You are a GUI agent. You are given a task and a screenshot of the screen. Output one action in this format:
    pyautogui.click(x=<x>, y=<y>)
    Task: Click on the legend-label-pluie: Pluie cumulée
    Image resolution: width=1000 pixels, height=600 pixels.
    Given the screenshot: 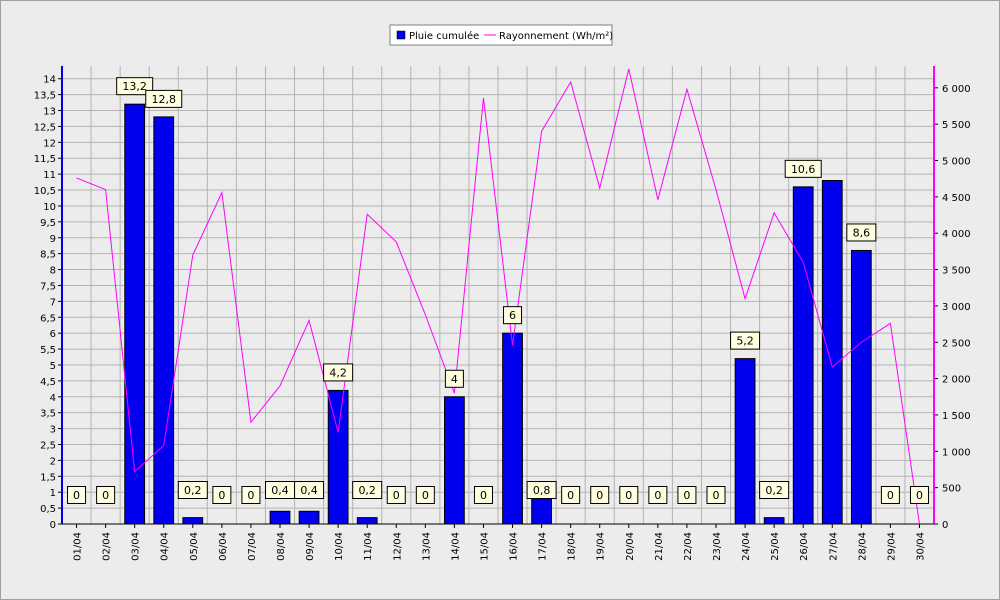 What is the action you would take?
    pyautogui.click(x=444, y=36)
    